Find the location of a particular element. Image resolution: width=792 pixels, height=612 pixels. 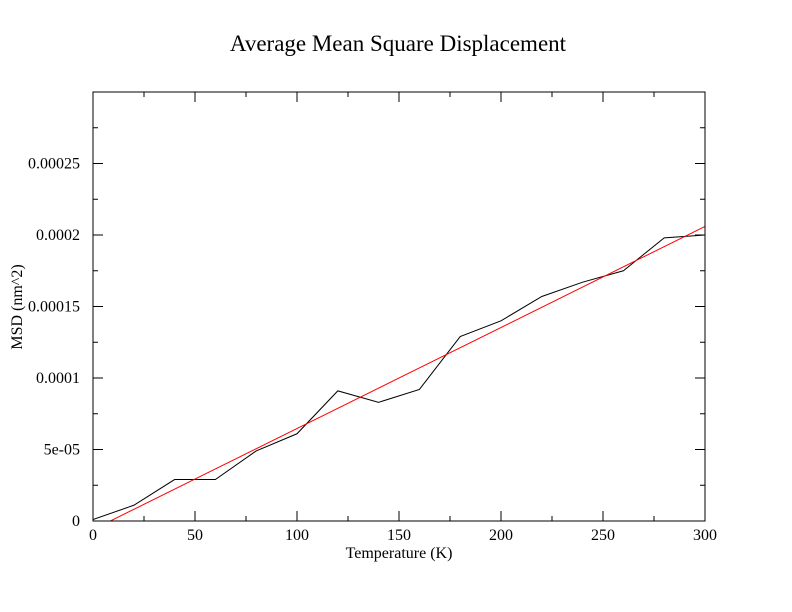

x-tick-label: 250 is located at coordinates (603, 535).